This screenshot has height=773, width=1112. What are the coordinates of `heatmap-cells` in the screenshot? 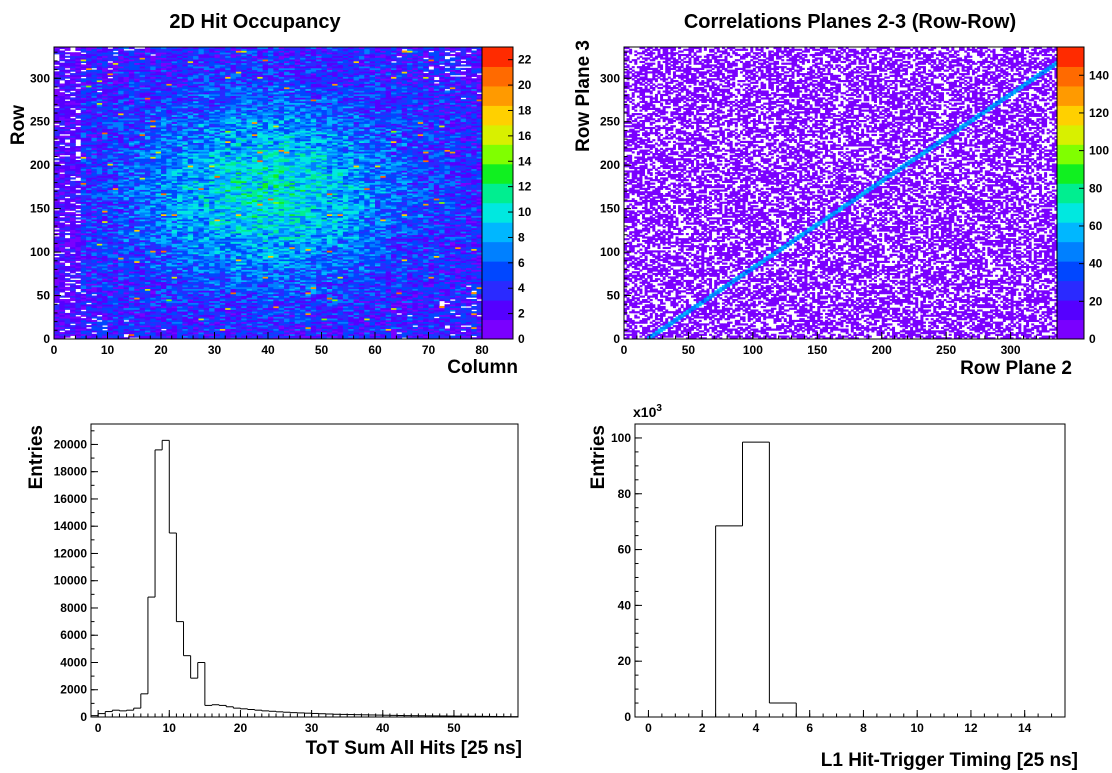 It's located at (268, 193).